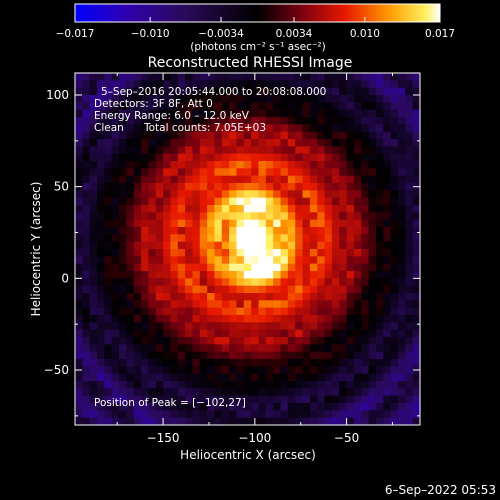 The height and width of the screenshot is (500, 500). What do you see at coordinates (163, 438) in the screenshot?
I see `x-tick-label: −150` at bounding box center [163, 438].